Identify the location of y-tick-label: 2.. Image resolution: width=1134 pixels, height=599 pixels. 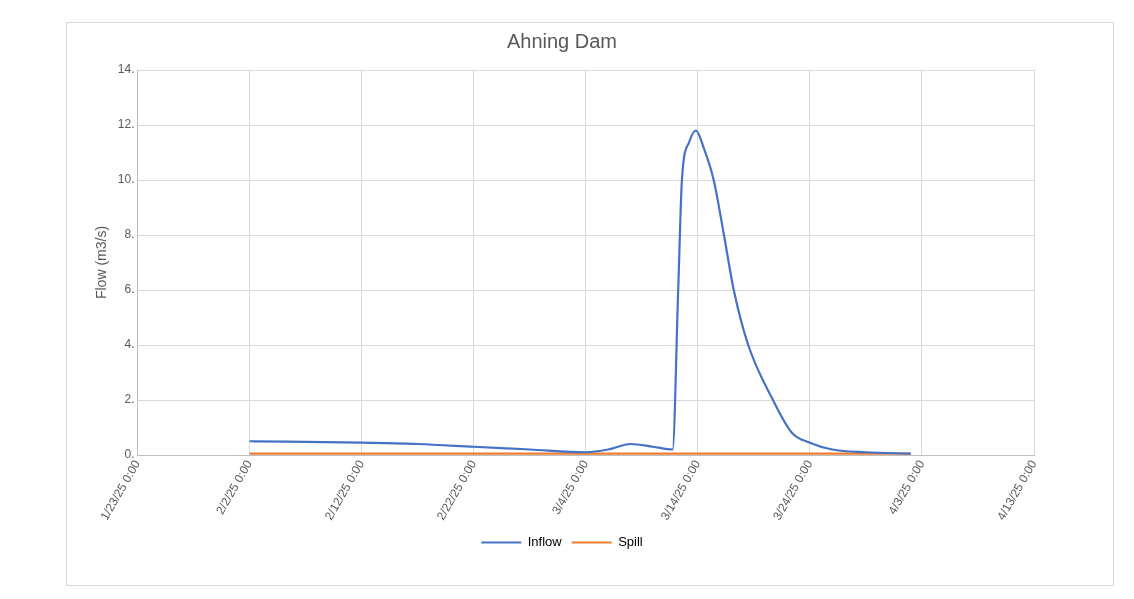
(129, 399).